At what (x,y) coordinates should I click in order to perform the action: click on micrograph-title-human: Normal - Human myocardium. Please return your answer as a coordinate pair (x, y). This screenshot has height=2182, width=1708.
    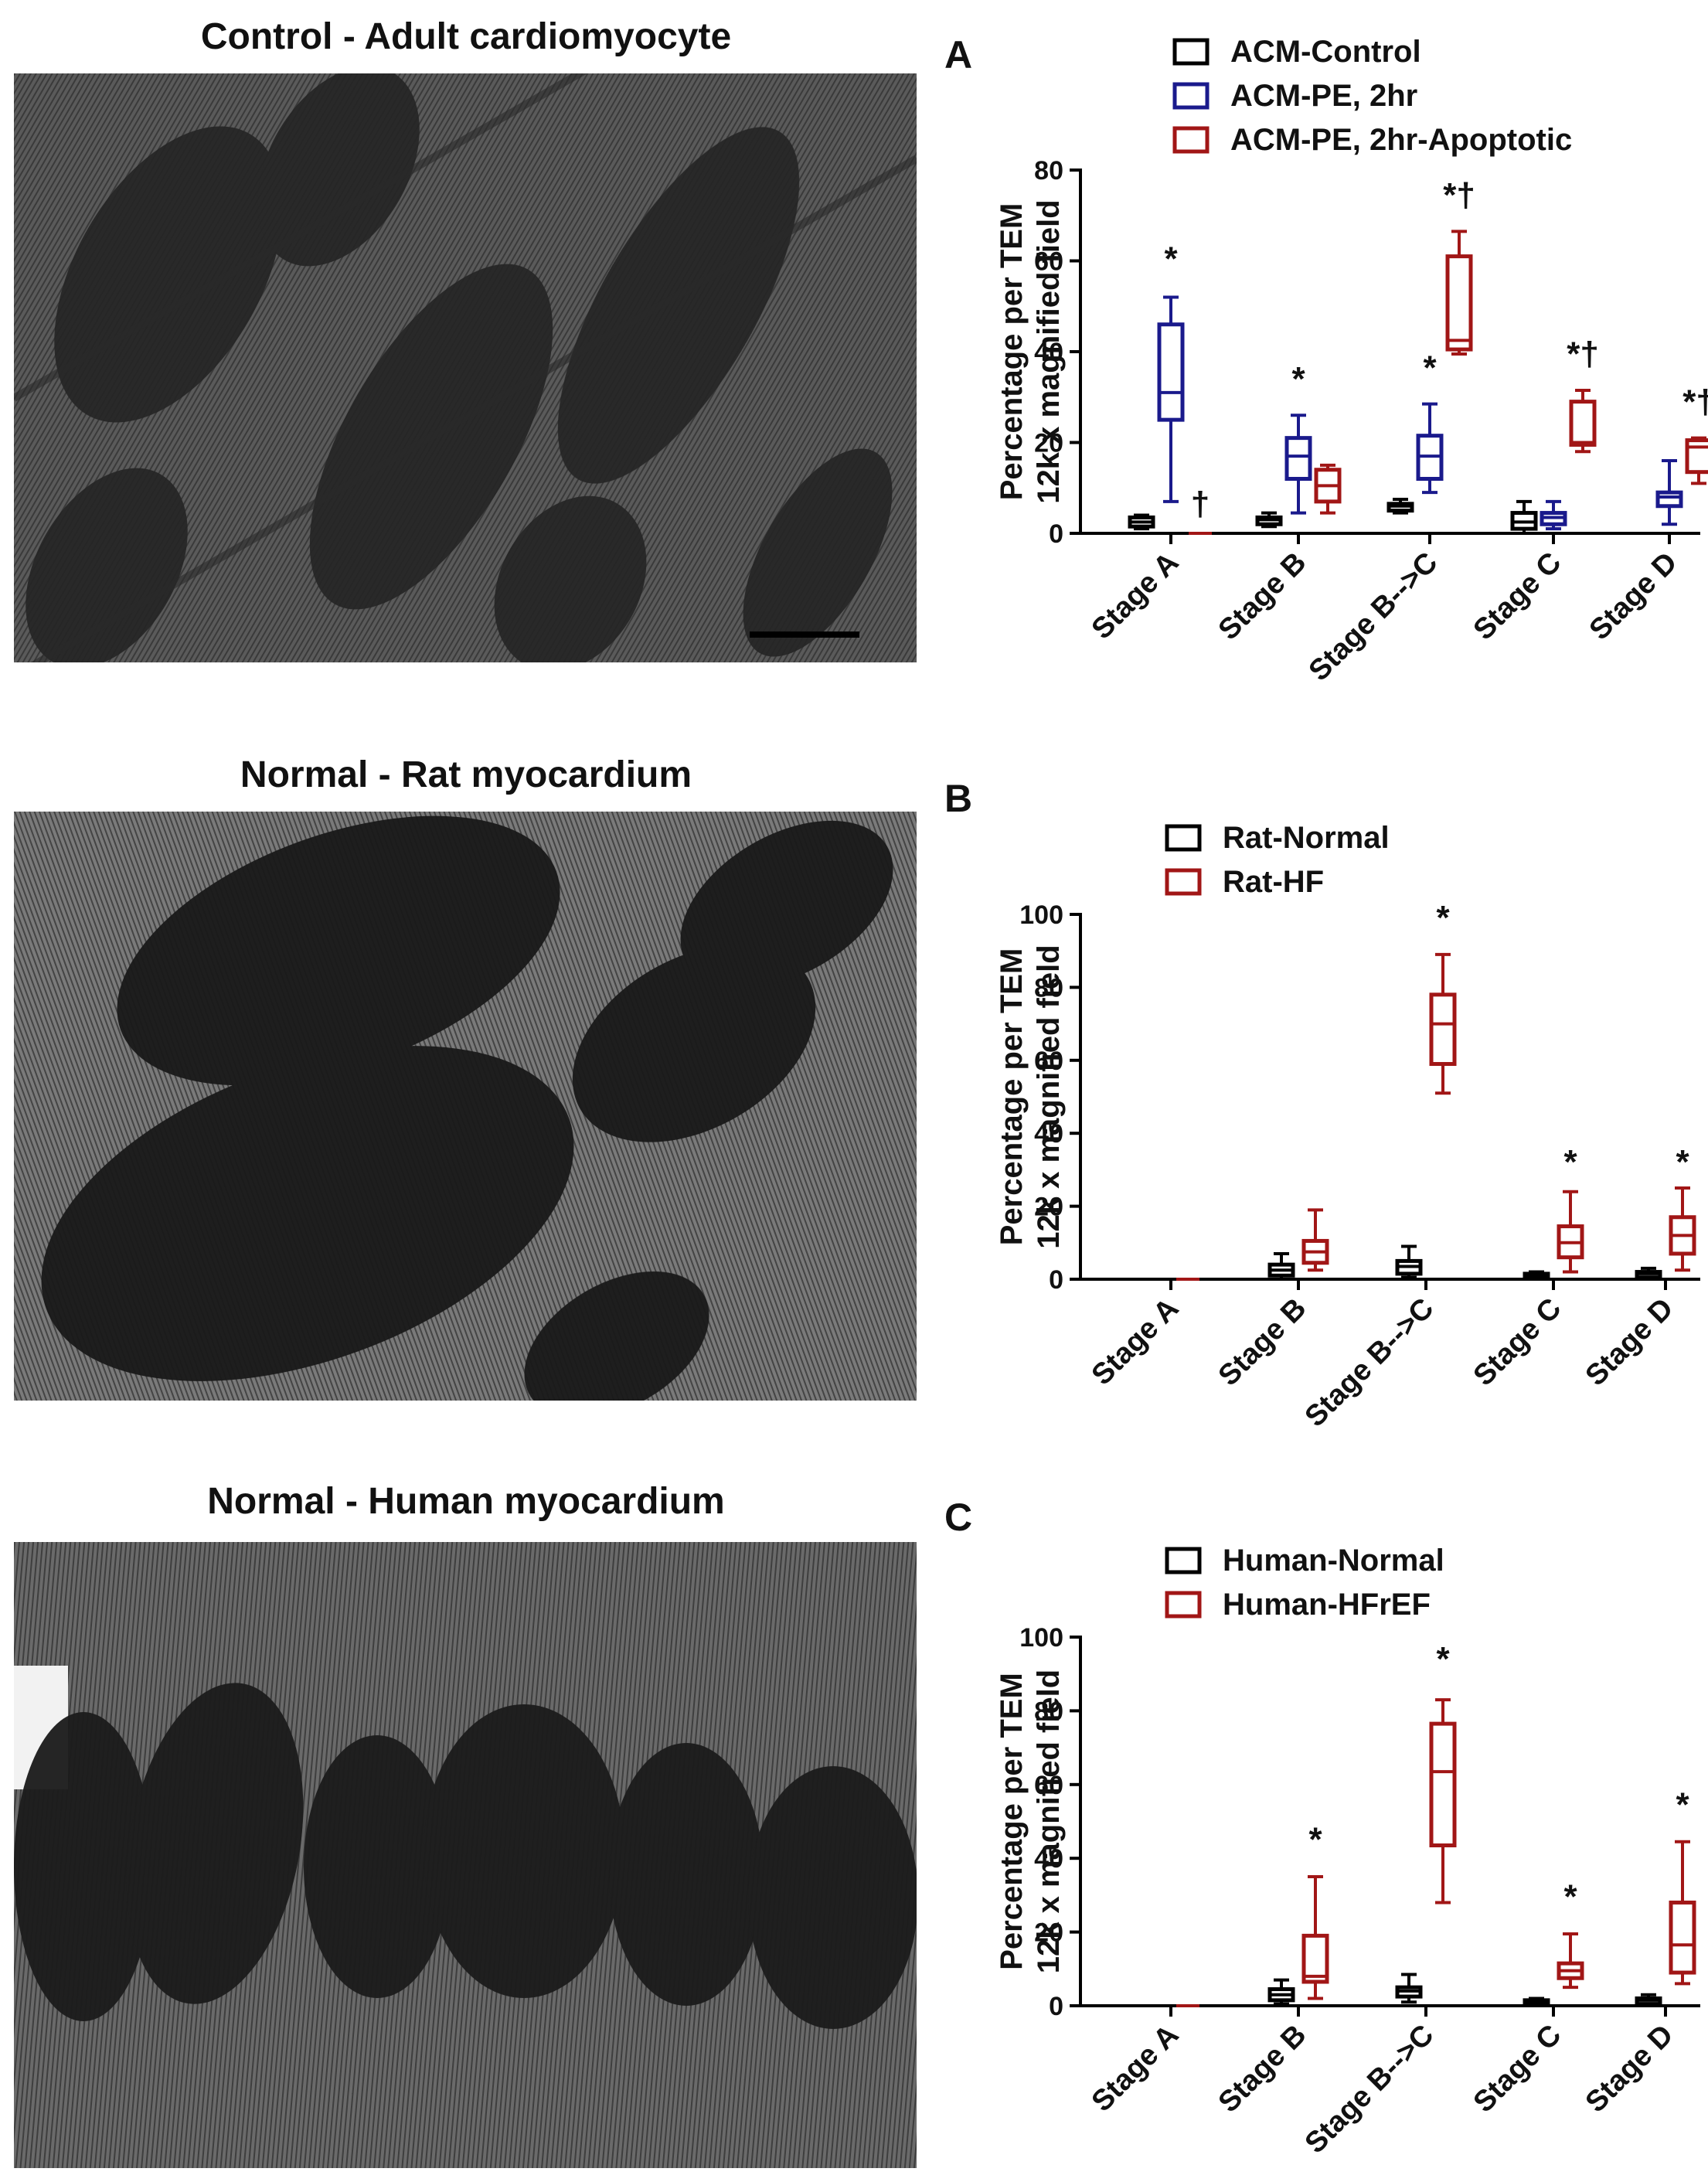
    Looking at the image, I should click on (466, 1501).